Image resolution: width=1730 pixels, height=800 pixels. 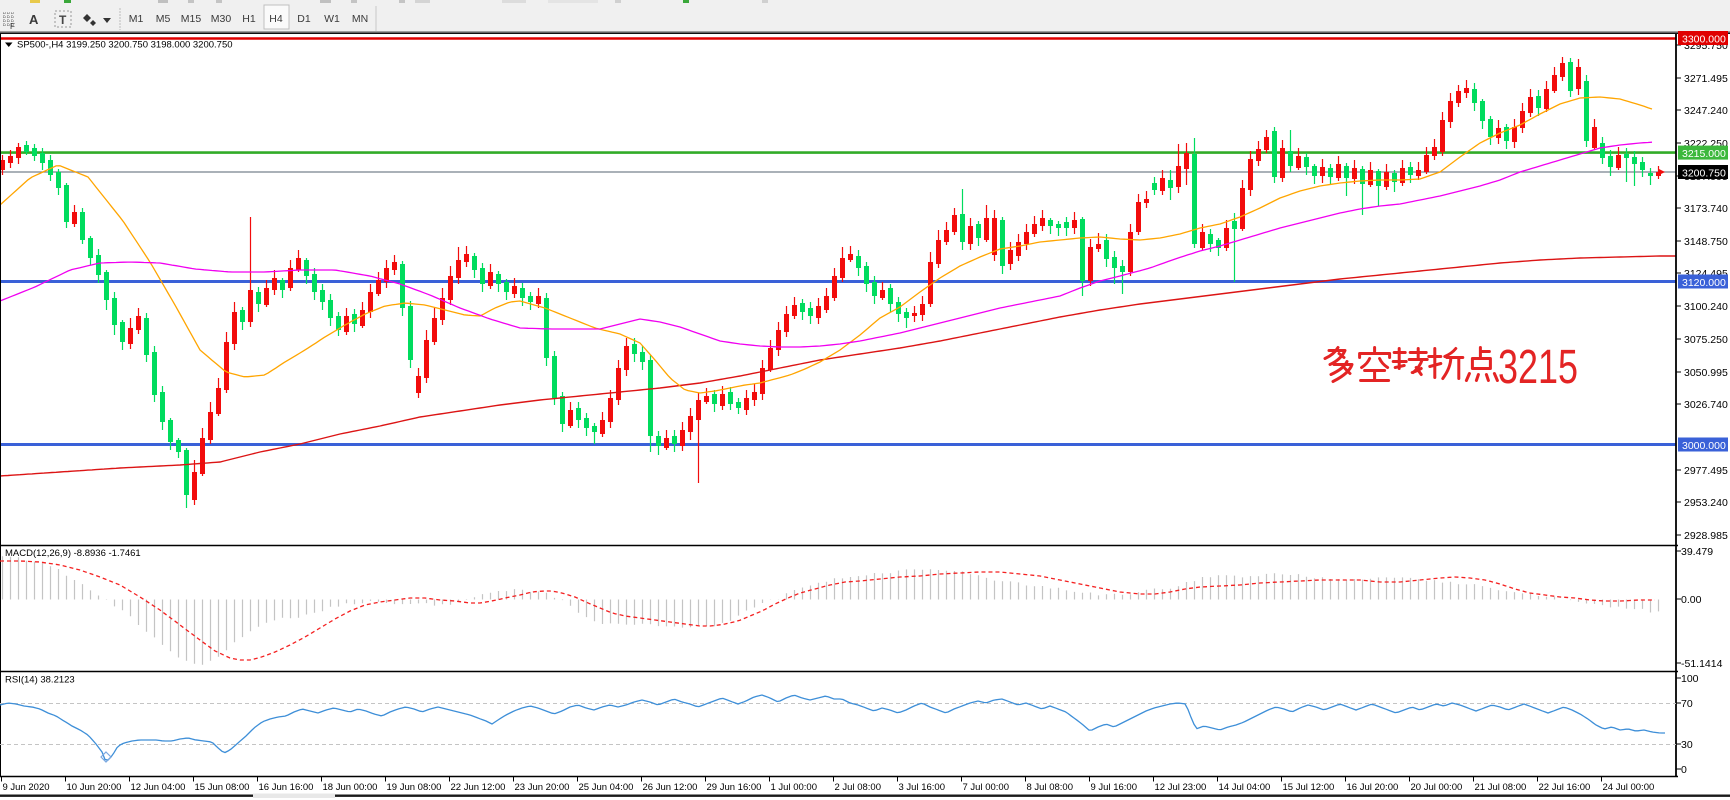 I want to click on svg-text: 24 Jul 00:00, so click(x=1629, y=787).